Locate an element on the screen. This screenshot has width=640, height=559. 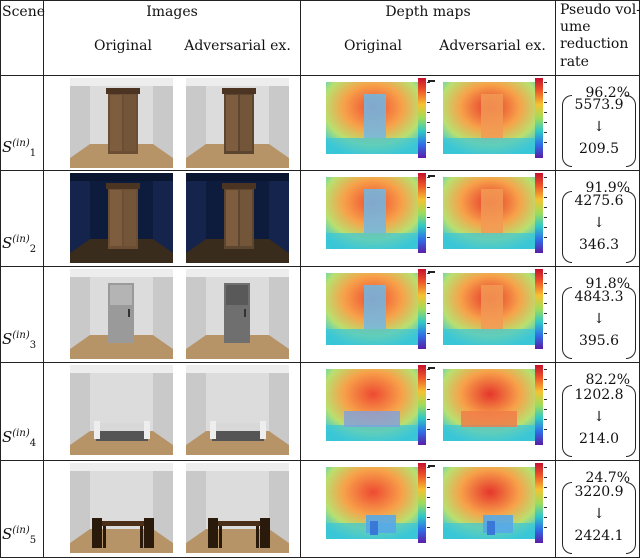
header-images-adversarial: Adversarial ex. is located at coordinates (237, 46).